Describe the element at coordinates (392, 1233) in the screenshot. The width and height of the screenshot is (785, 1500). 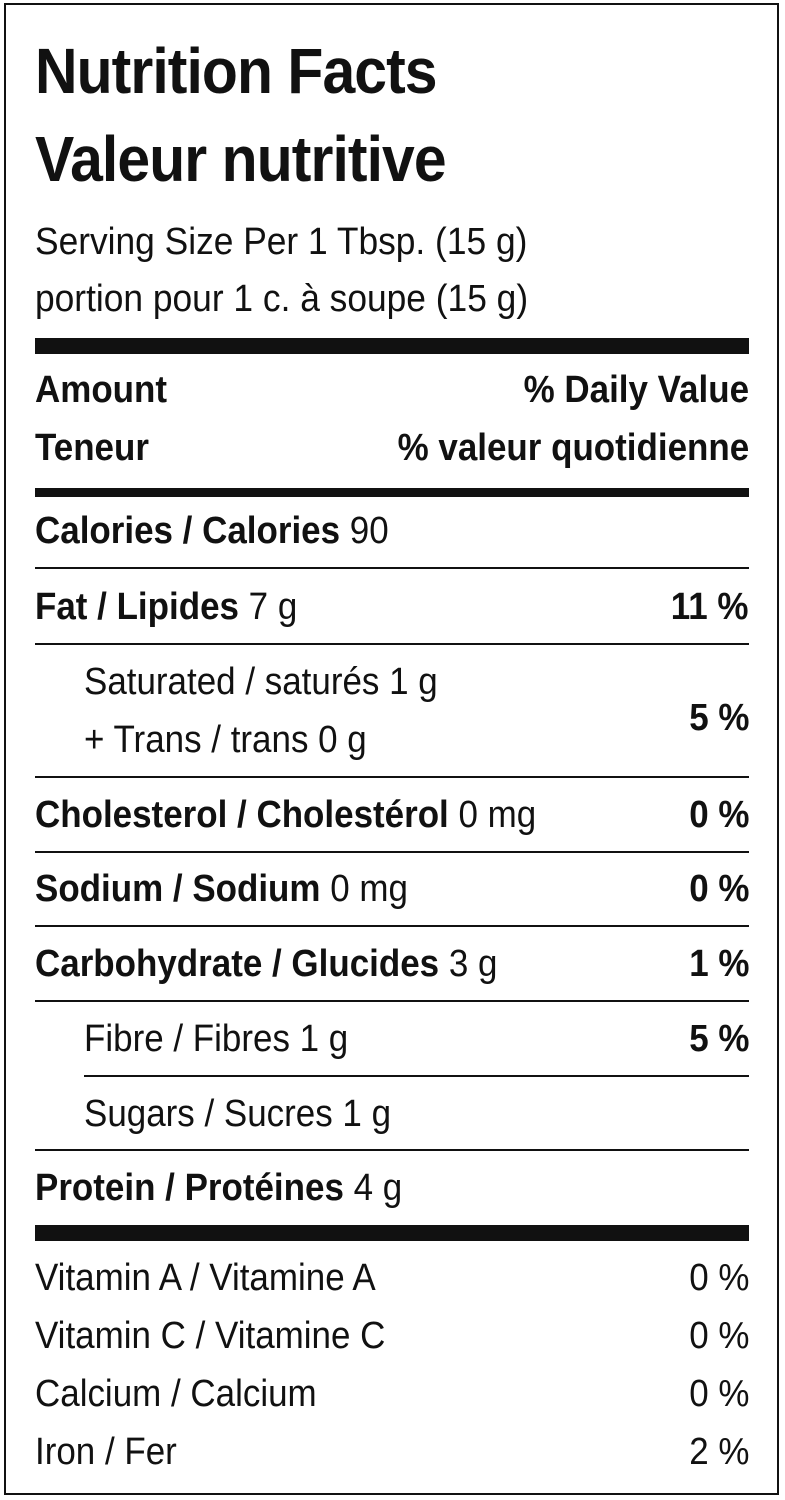
I see `thick-divider-bottom` at that location.